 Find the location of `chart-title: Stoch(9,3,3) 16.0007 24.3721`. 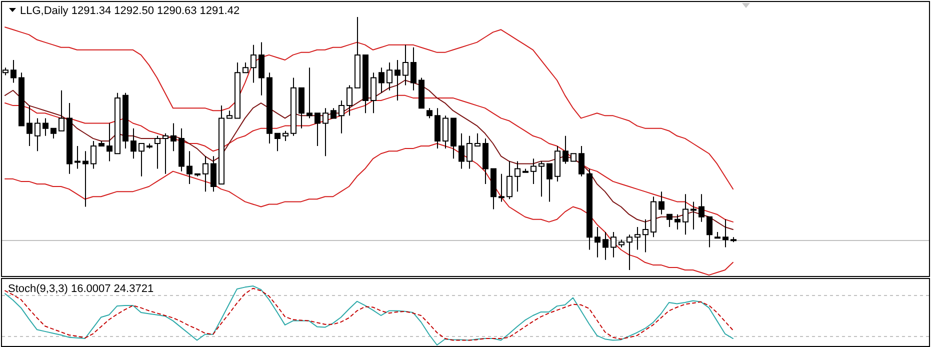

chart-title: Stoch(9,3,3) 16.0007 24.3721 is located at coordinates (81, 289).